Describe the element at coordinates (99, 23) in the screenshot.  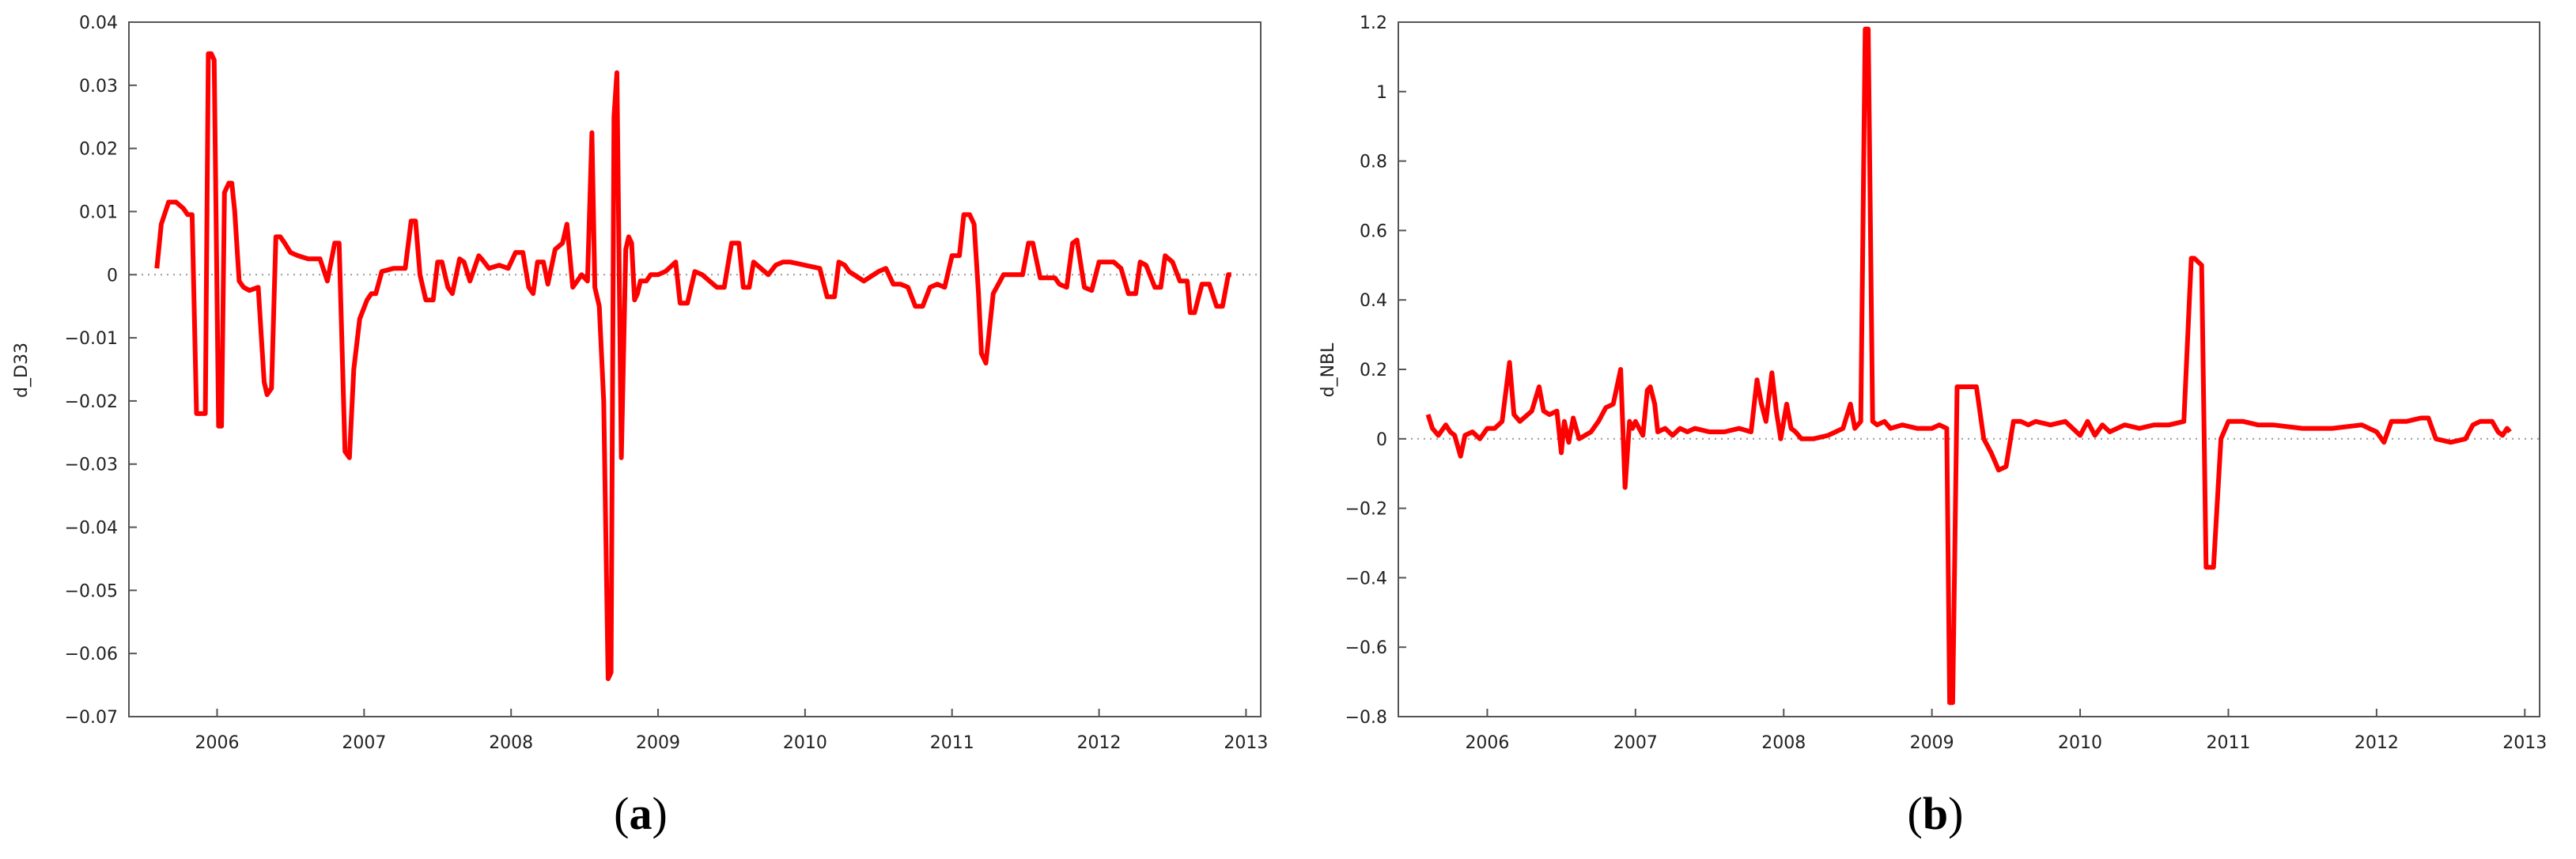
I see `y-tick-label: 0.04` at that location.